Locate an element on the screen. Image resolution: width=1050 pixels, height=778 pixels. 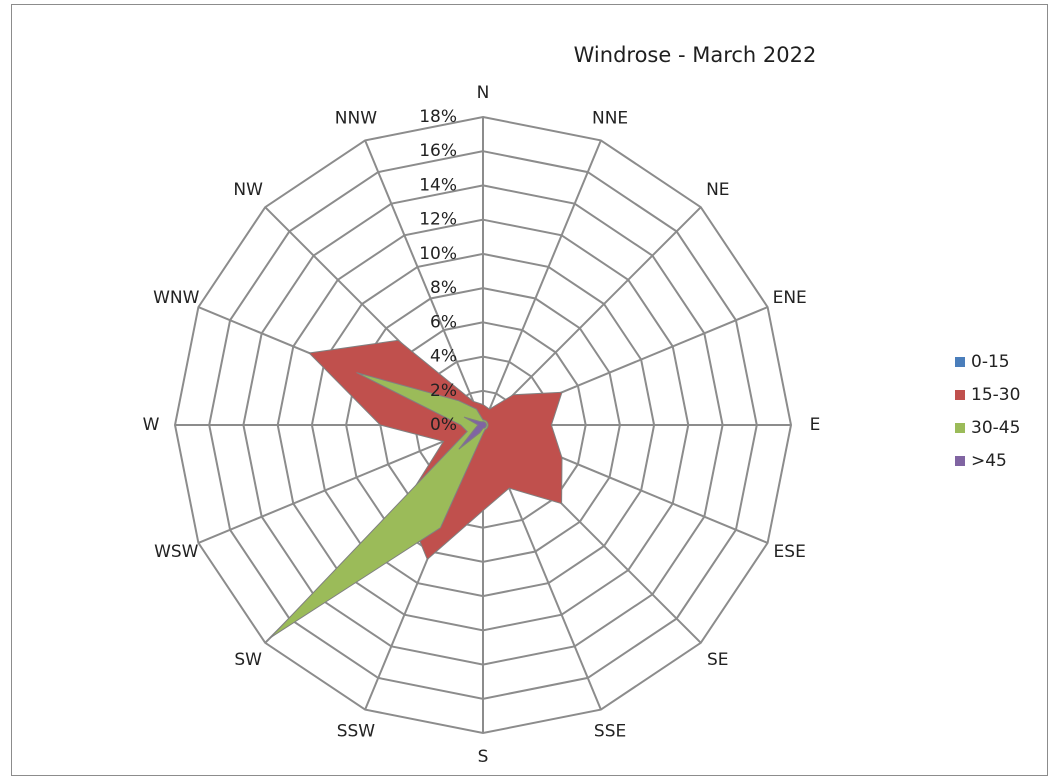
direction-label-wsw: WSW is located at coordinates (176, 552).